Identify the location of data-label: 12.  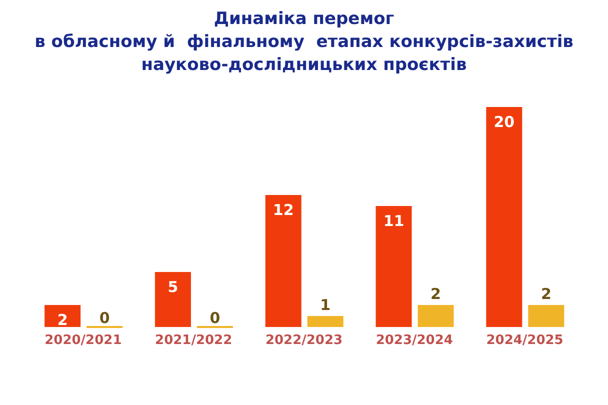
(283, 210).